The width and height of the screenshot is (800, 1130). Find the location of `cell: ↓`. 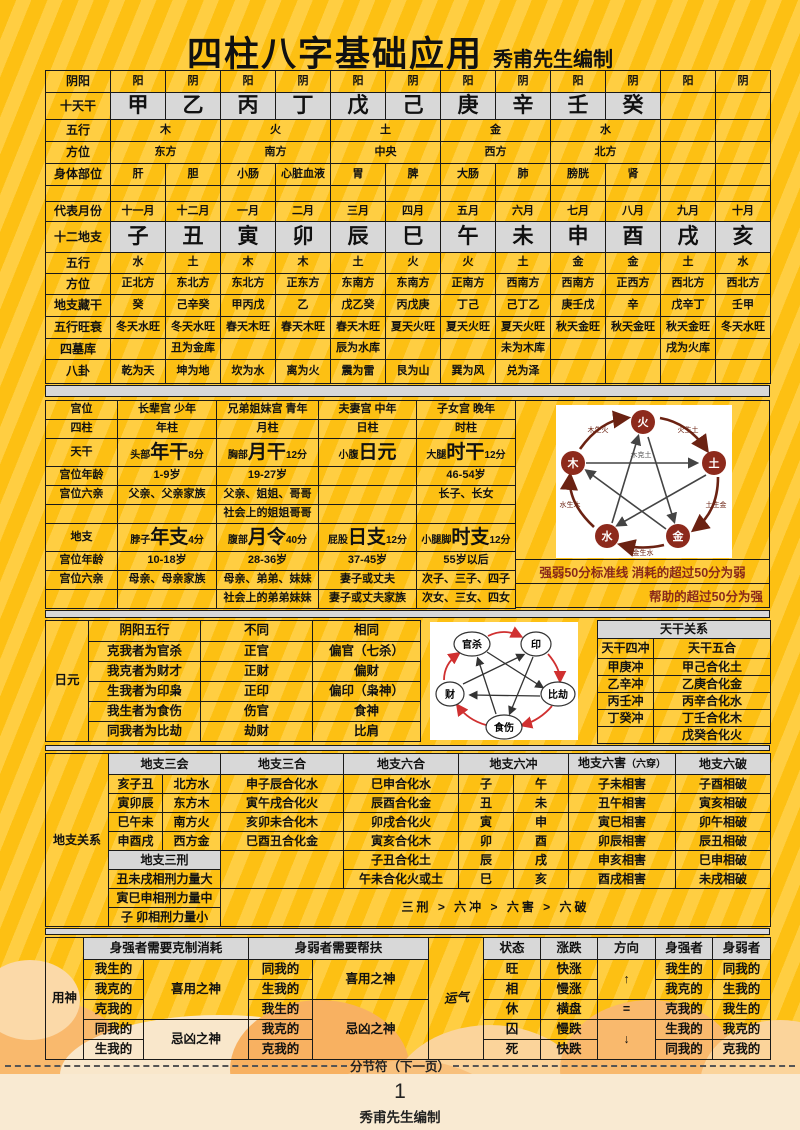

cell: ↓ is located at coordinates (627, 1039).